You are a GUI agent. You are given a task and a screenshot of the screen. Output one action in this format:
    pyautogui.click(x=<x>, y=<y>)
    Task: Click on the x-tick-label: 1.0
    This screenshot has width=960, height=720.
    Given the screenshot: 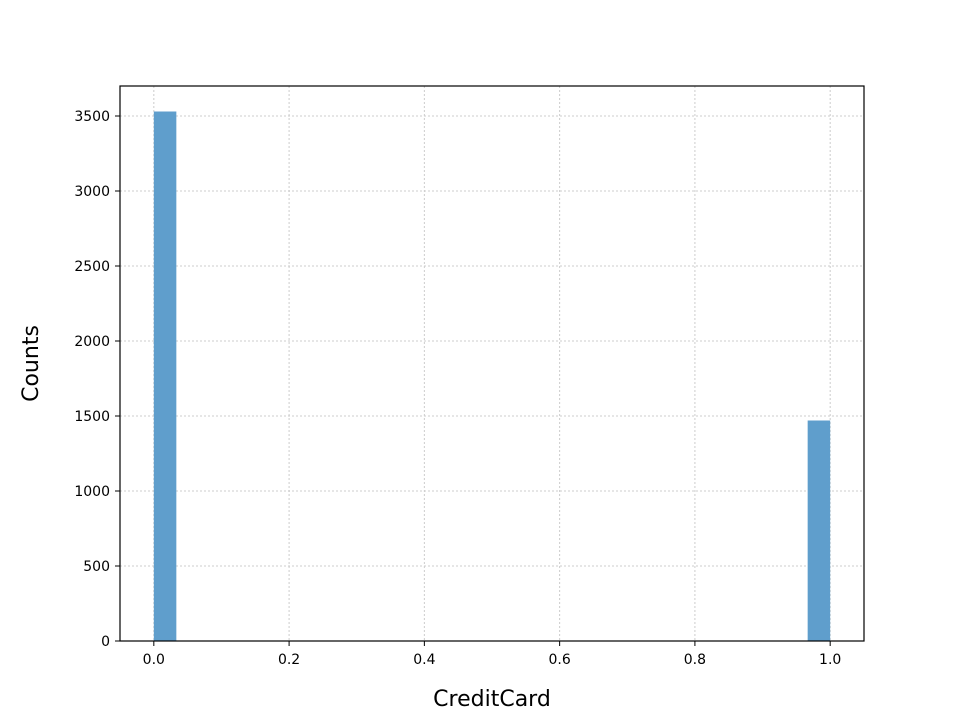 What is the action you would take?
    pyautogui.click(x=830, y=660)
    